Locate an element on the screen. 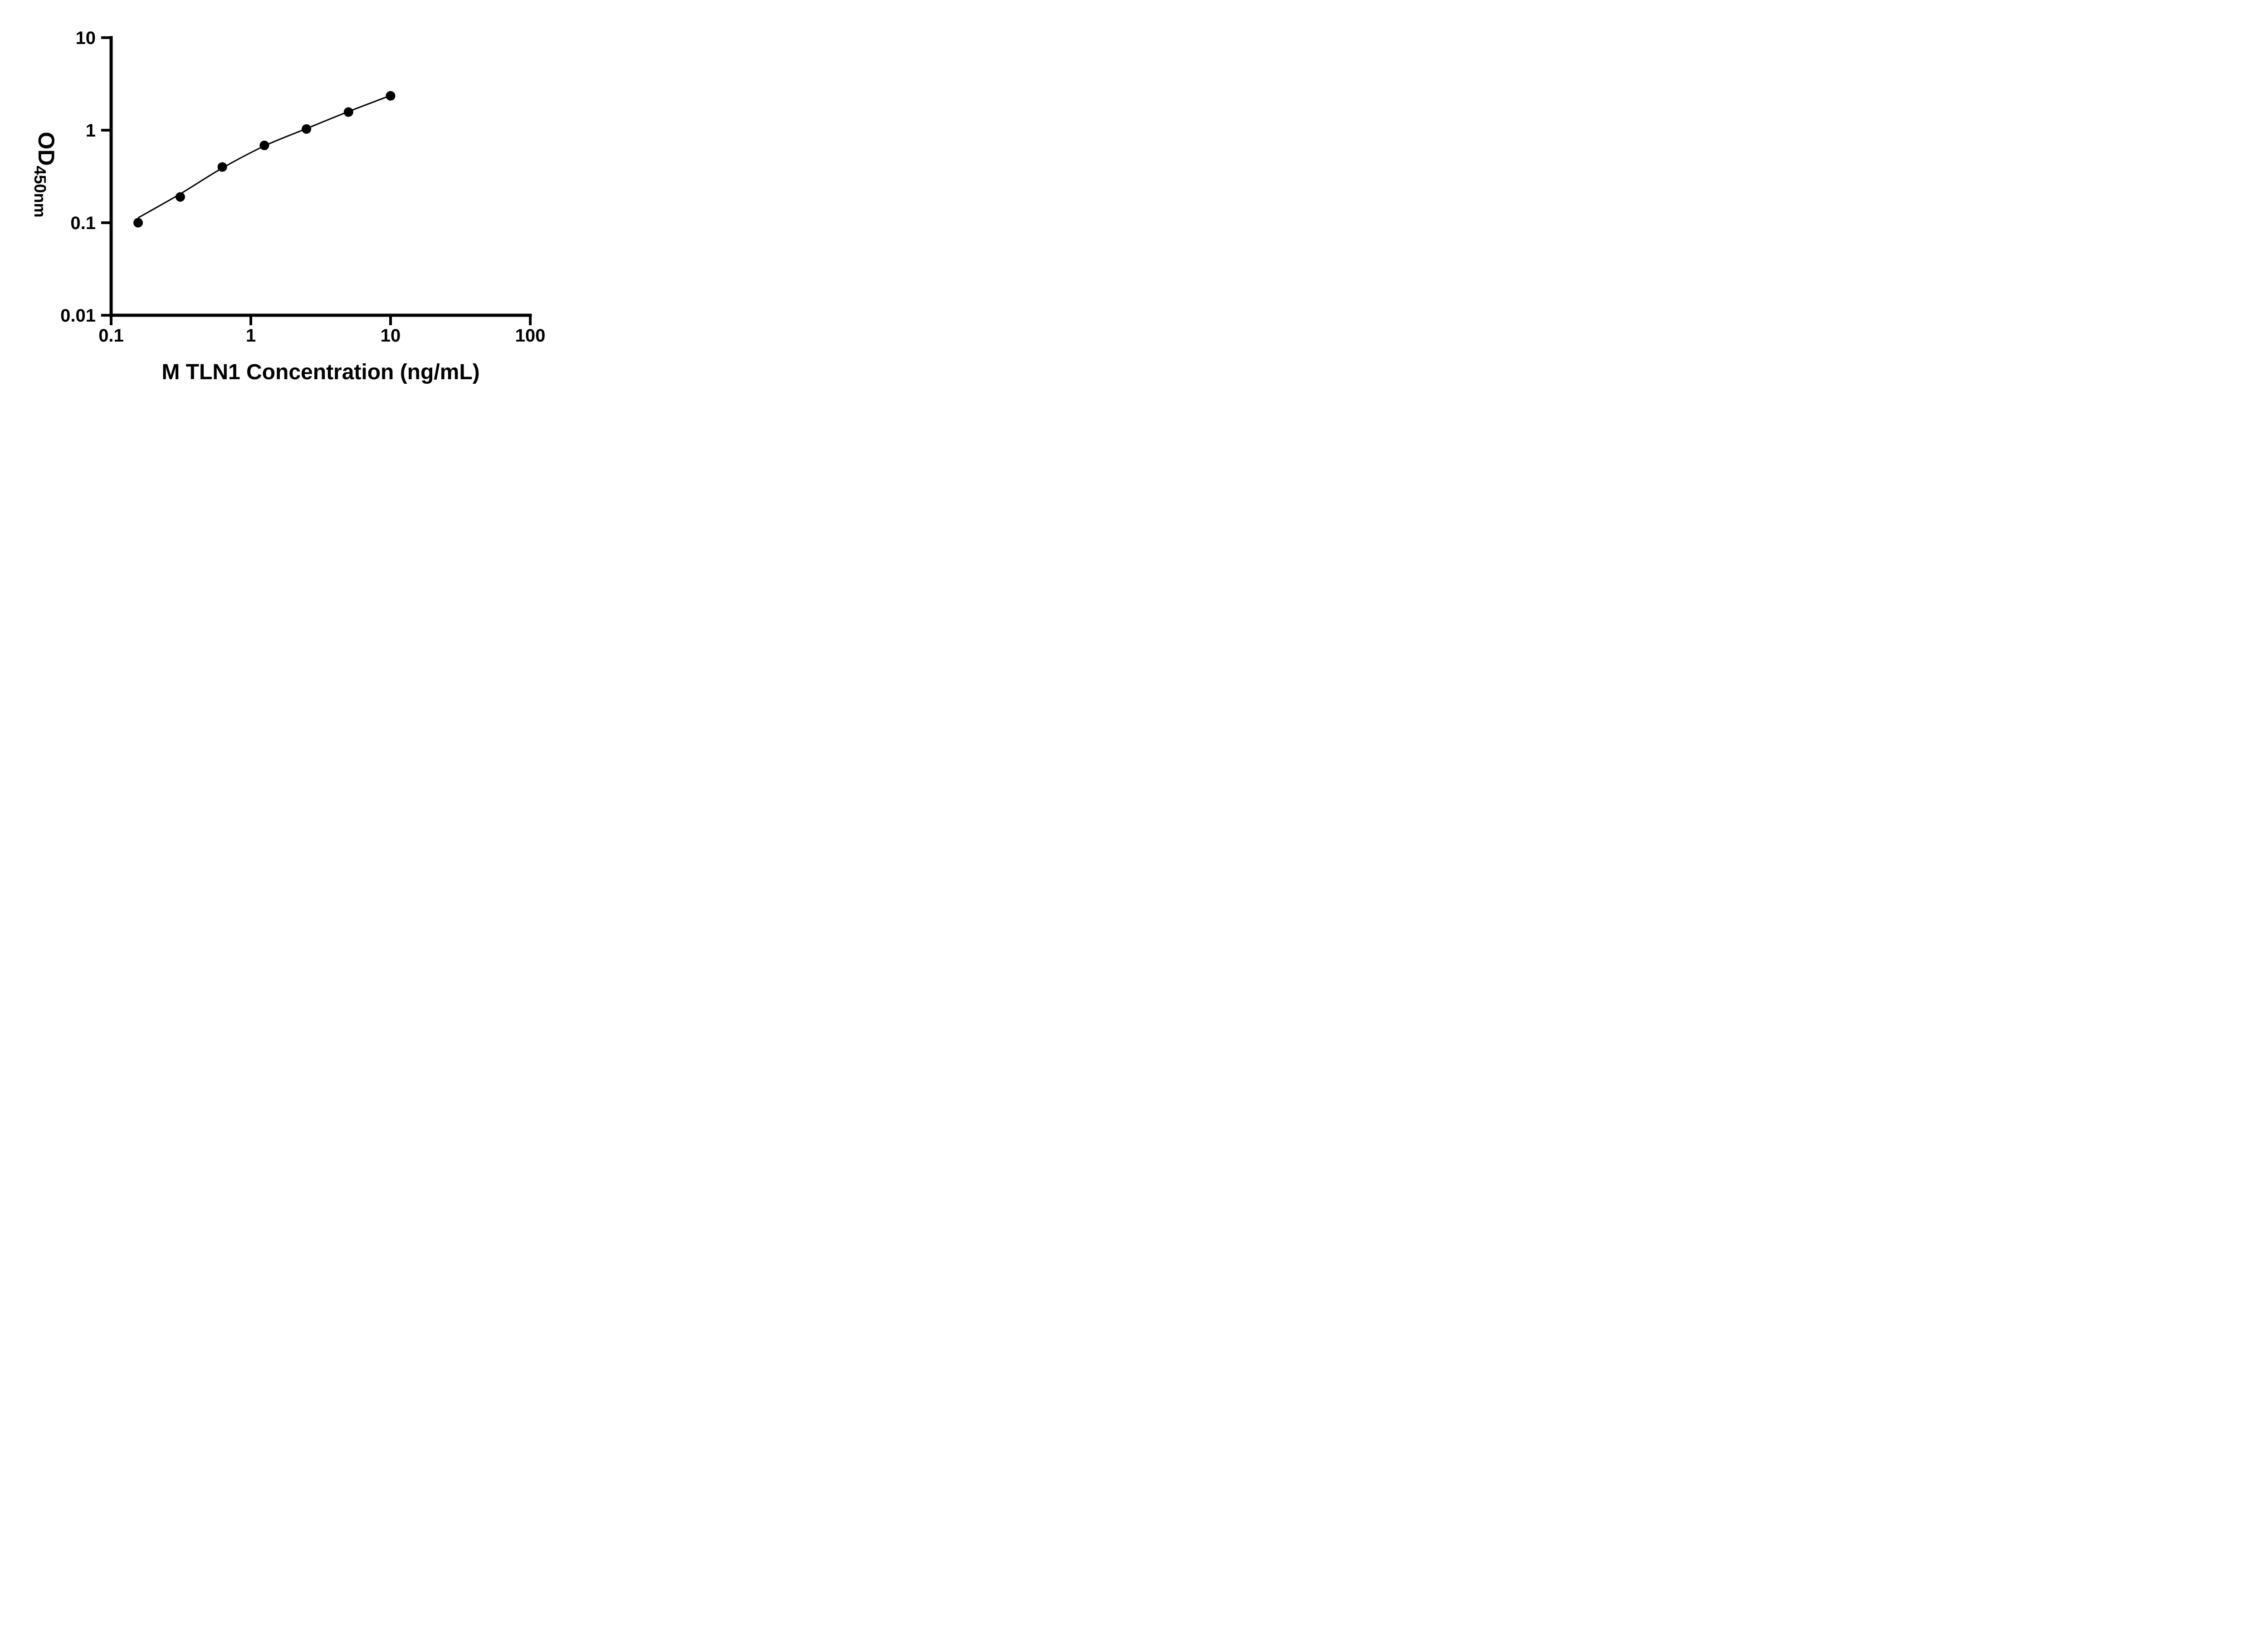 The width and height of the screenshot is (2268, 1633). x-axis-label: M TLN1 Concentration (ng/mL) is located at coordinates (320, 372).